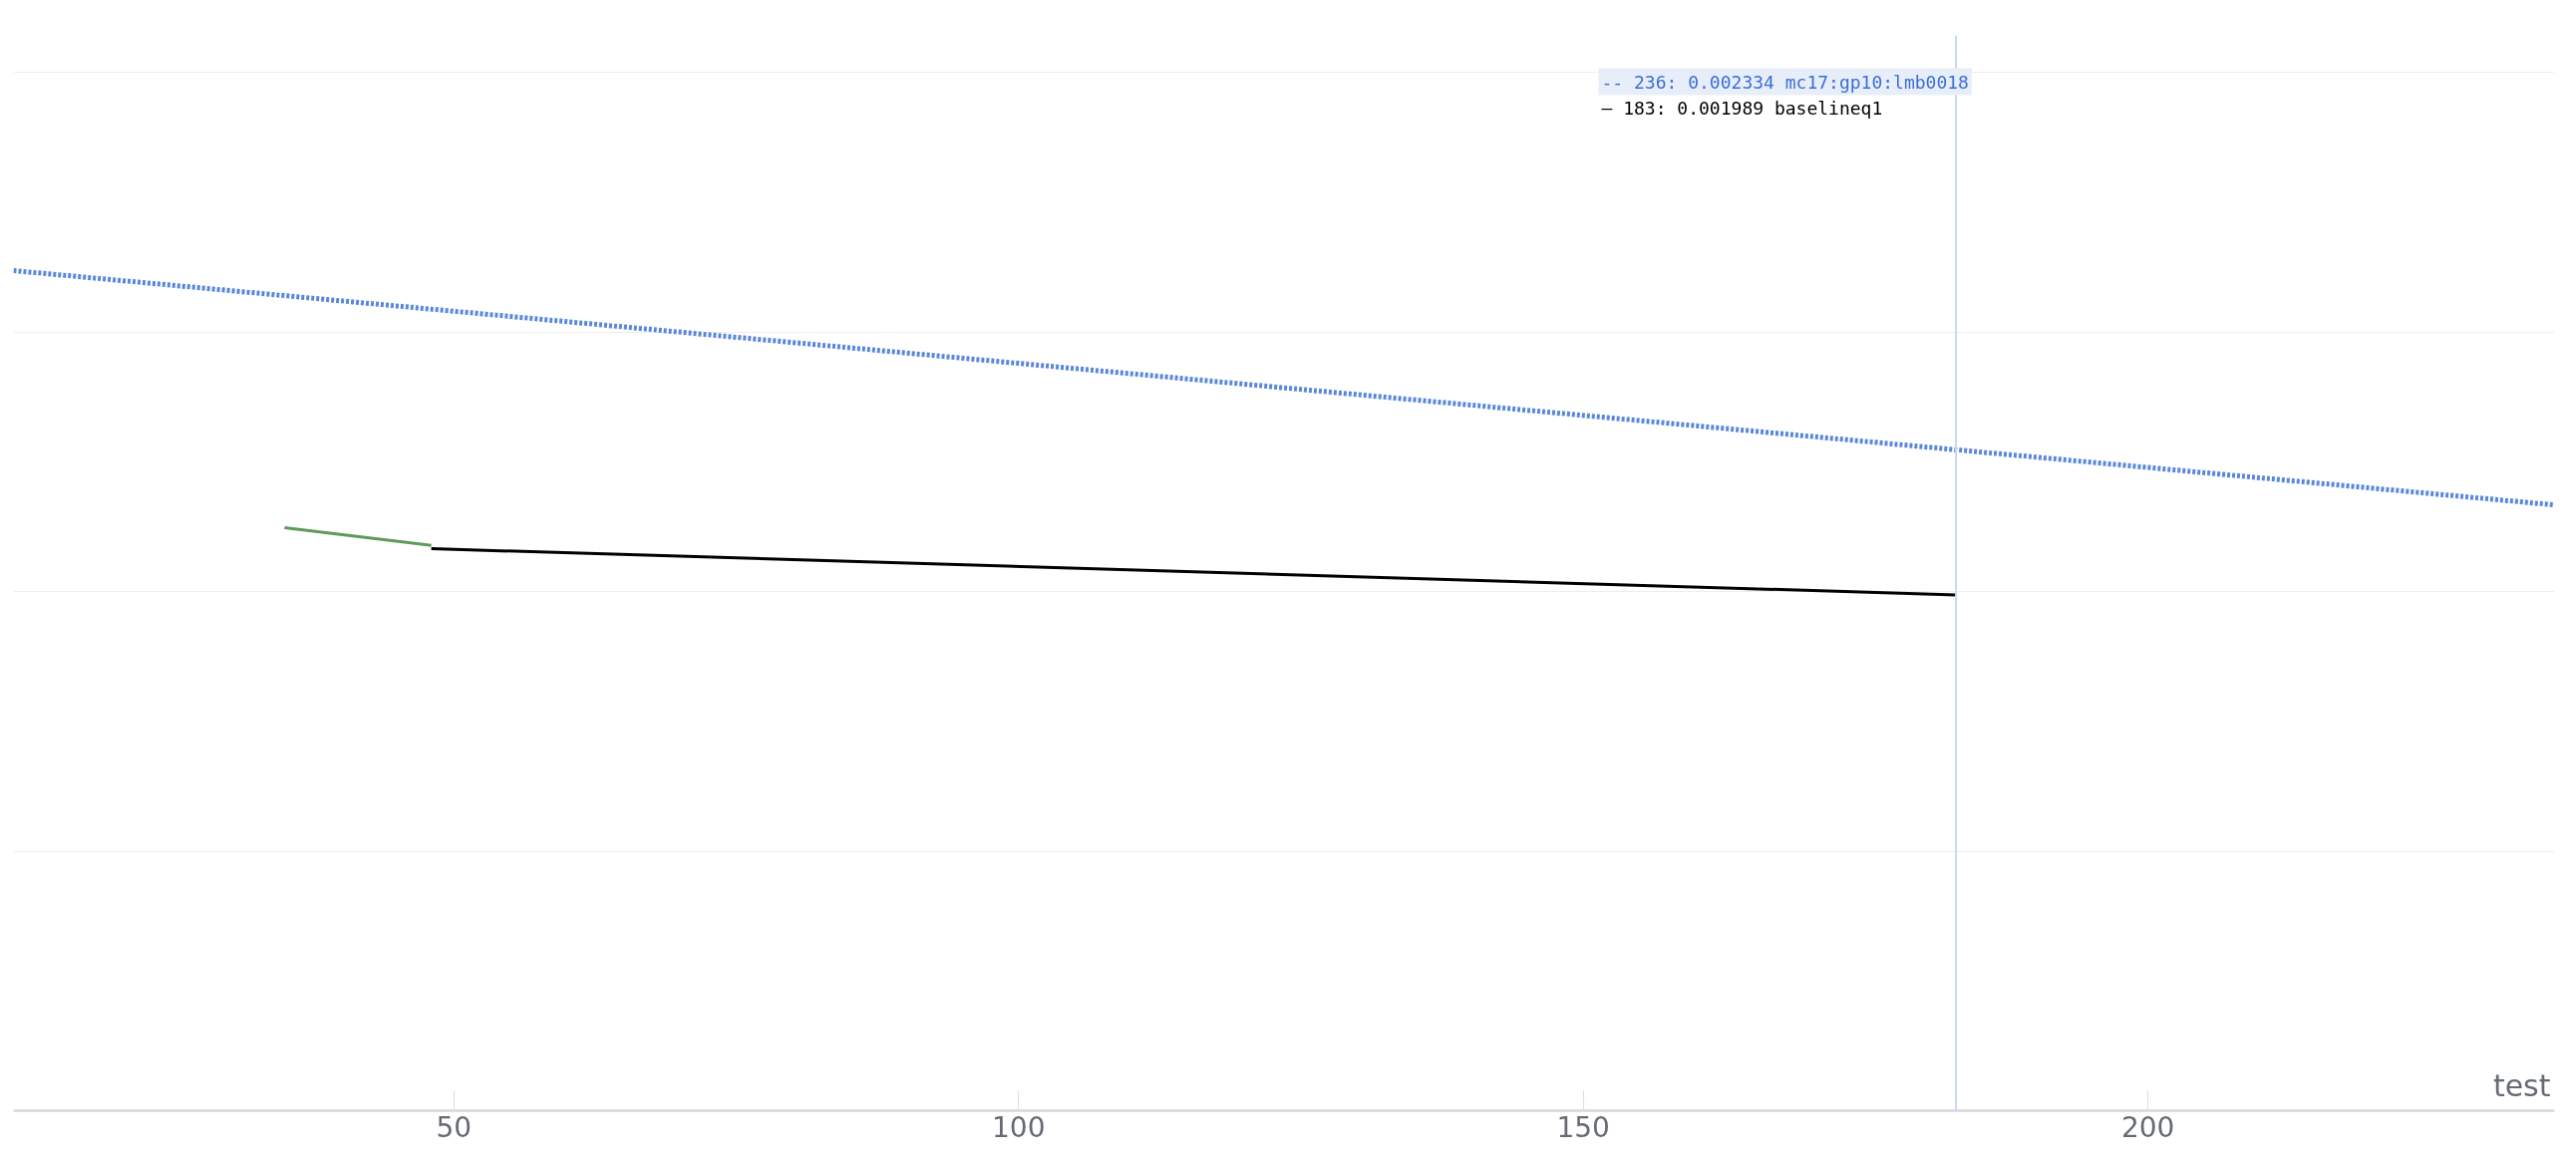  I want to click on text: — 183: 0.001989 baselineq1, so click(1742, 108).